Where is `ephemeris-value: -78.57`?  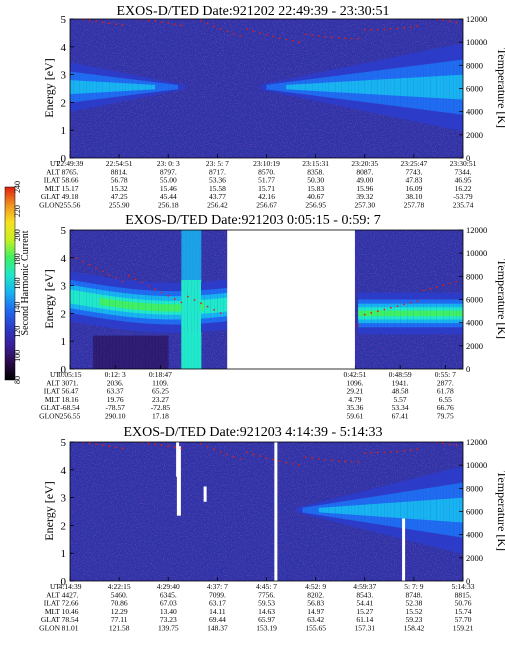
ephemeris-value: -78.57 is located at coordinates (116, 407).